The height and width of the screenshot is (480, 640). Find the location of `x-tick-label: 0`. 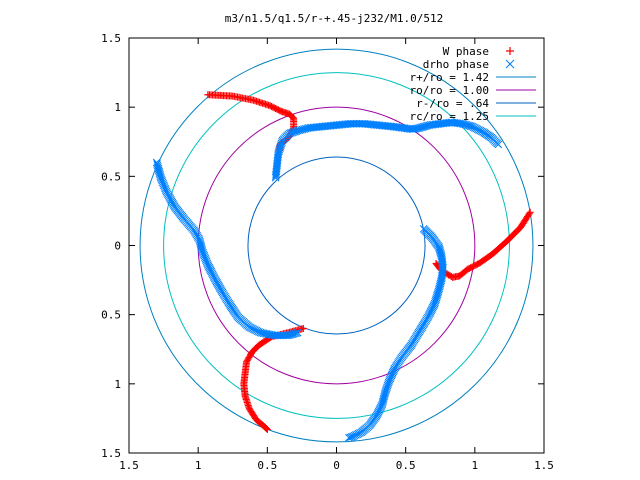

x-tick-label: 0 is located at coordinates (336, 465).